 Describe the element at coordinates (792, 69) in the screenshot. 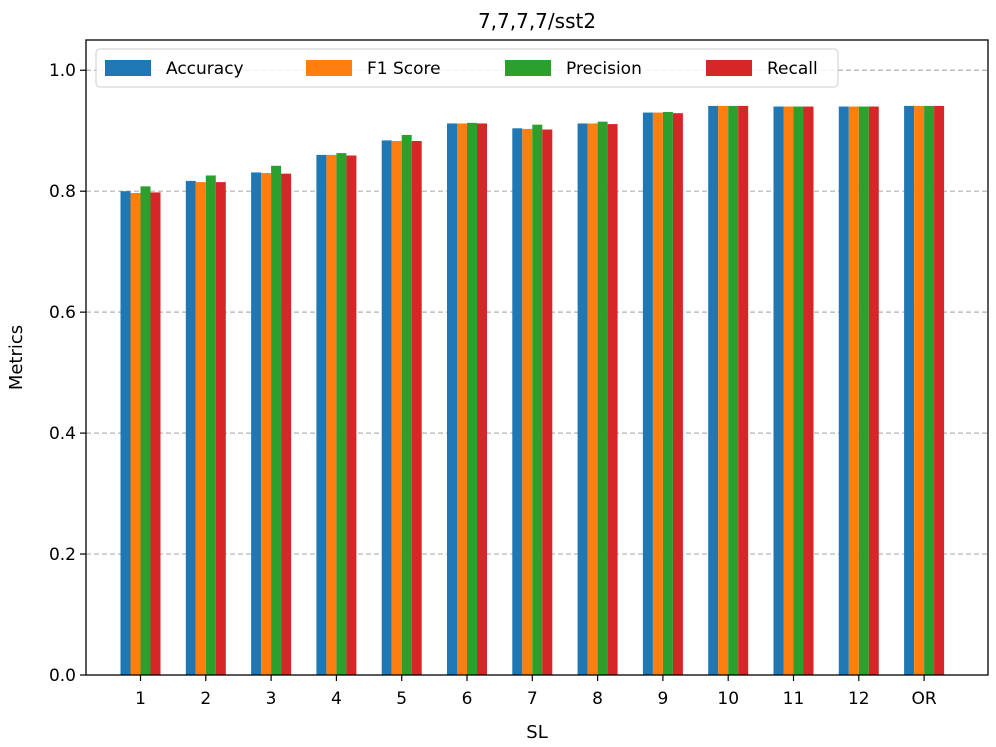

I see `legend-label: Recall` at that location.